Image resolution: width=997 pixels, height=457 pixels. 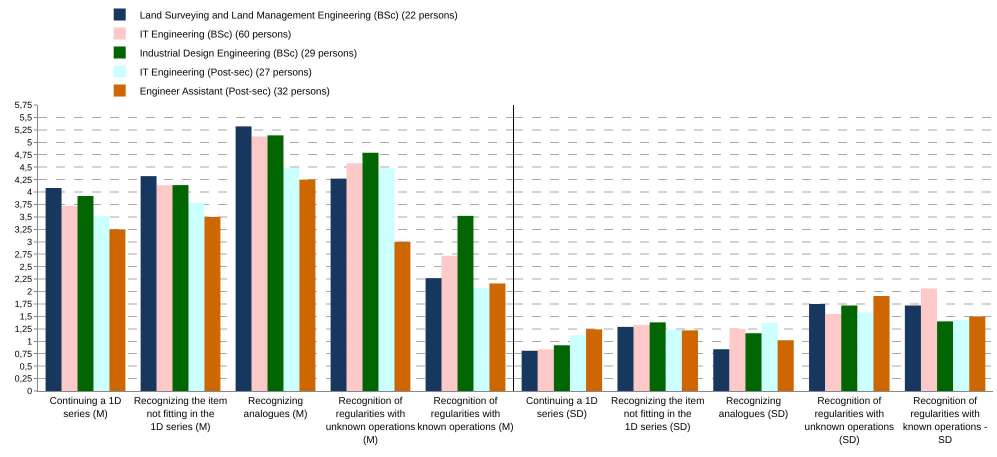 I want to click on y-tick-label: 2,25, so click(x=23, y=279).